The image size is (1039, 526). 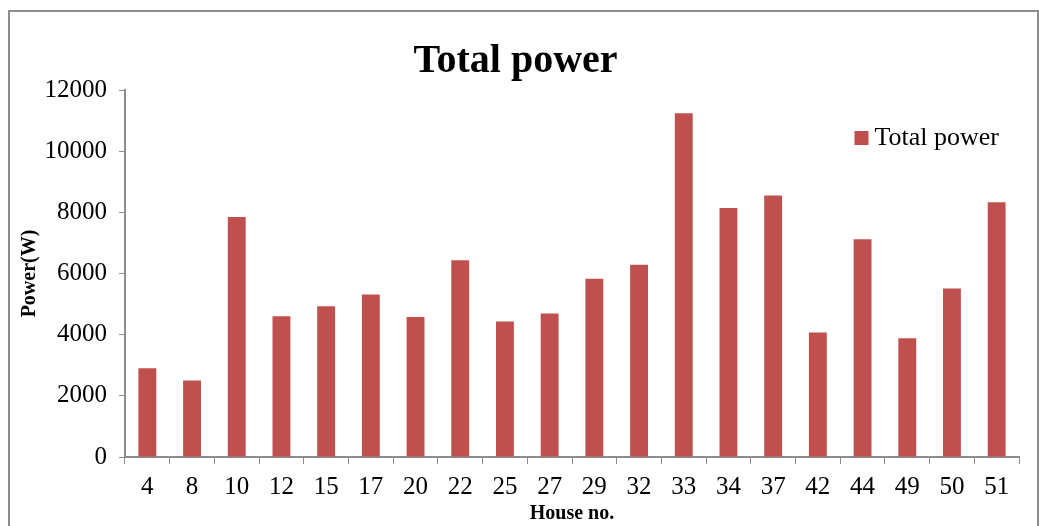 What do you see at coordinates (594, 485) in the screenshot?
I see `x-tick-label: 29` at bounding box center [594, 485].